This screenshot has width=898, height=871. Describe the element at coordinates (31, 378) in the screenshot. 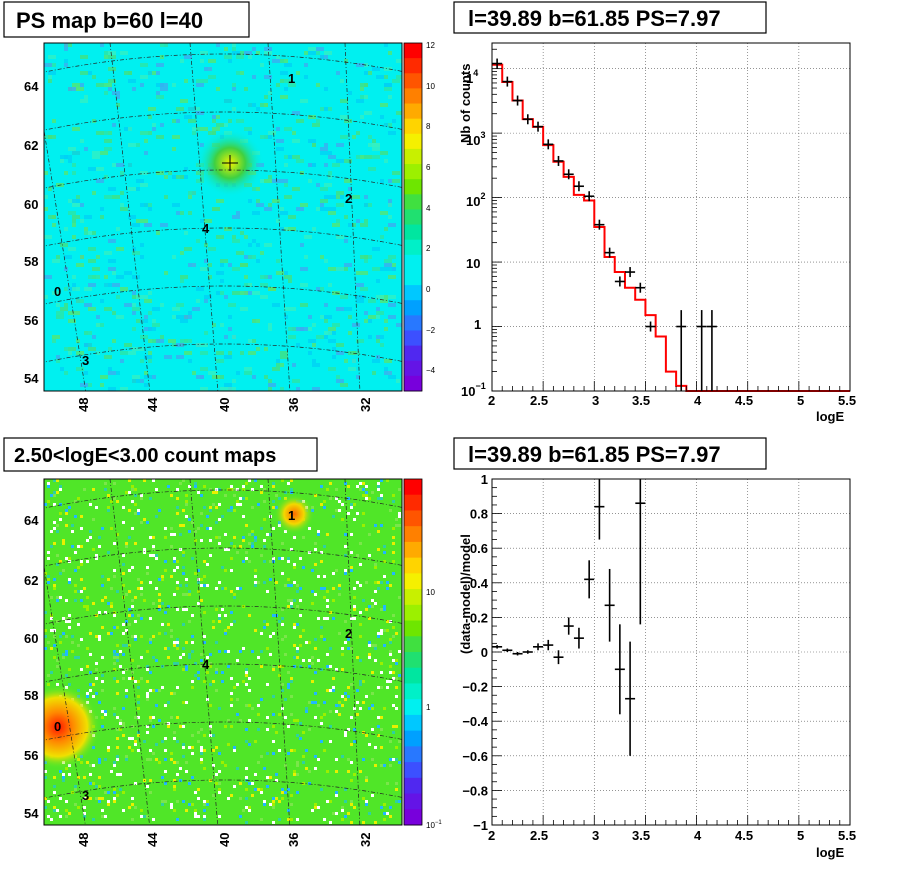

I see `ps-ytick: 54` at that location.